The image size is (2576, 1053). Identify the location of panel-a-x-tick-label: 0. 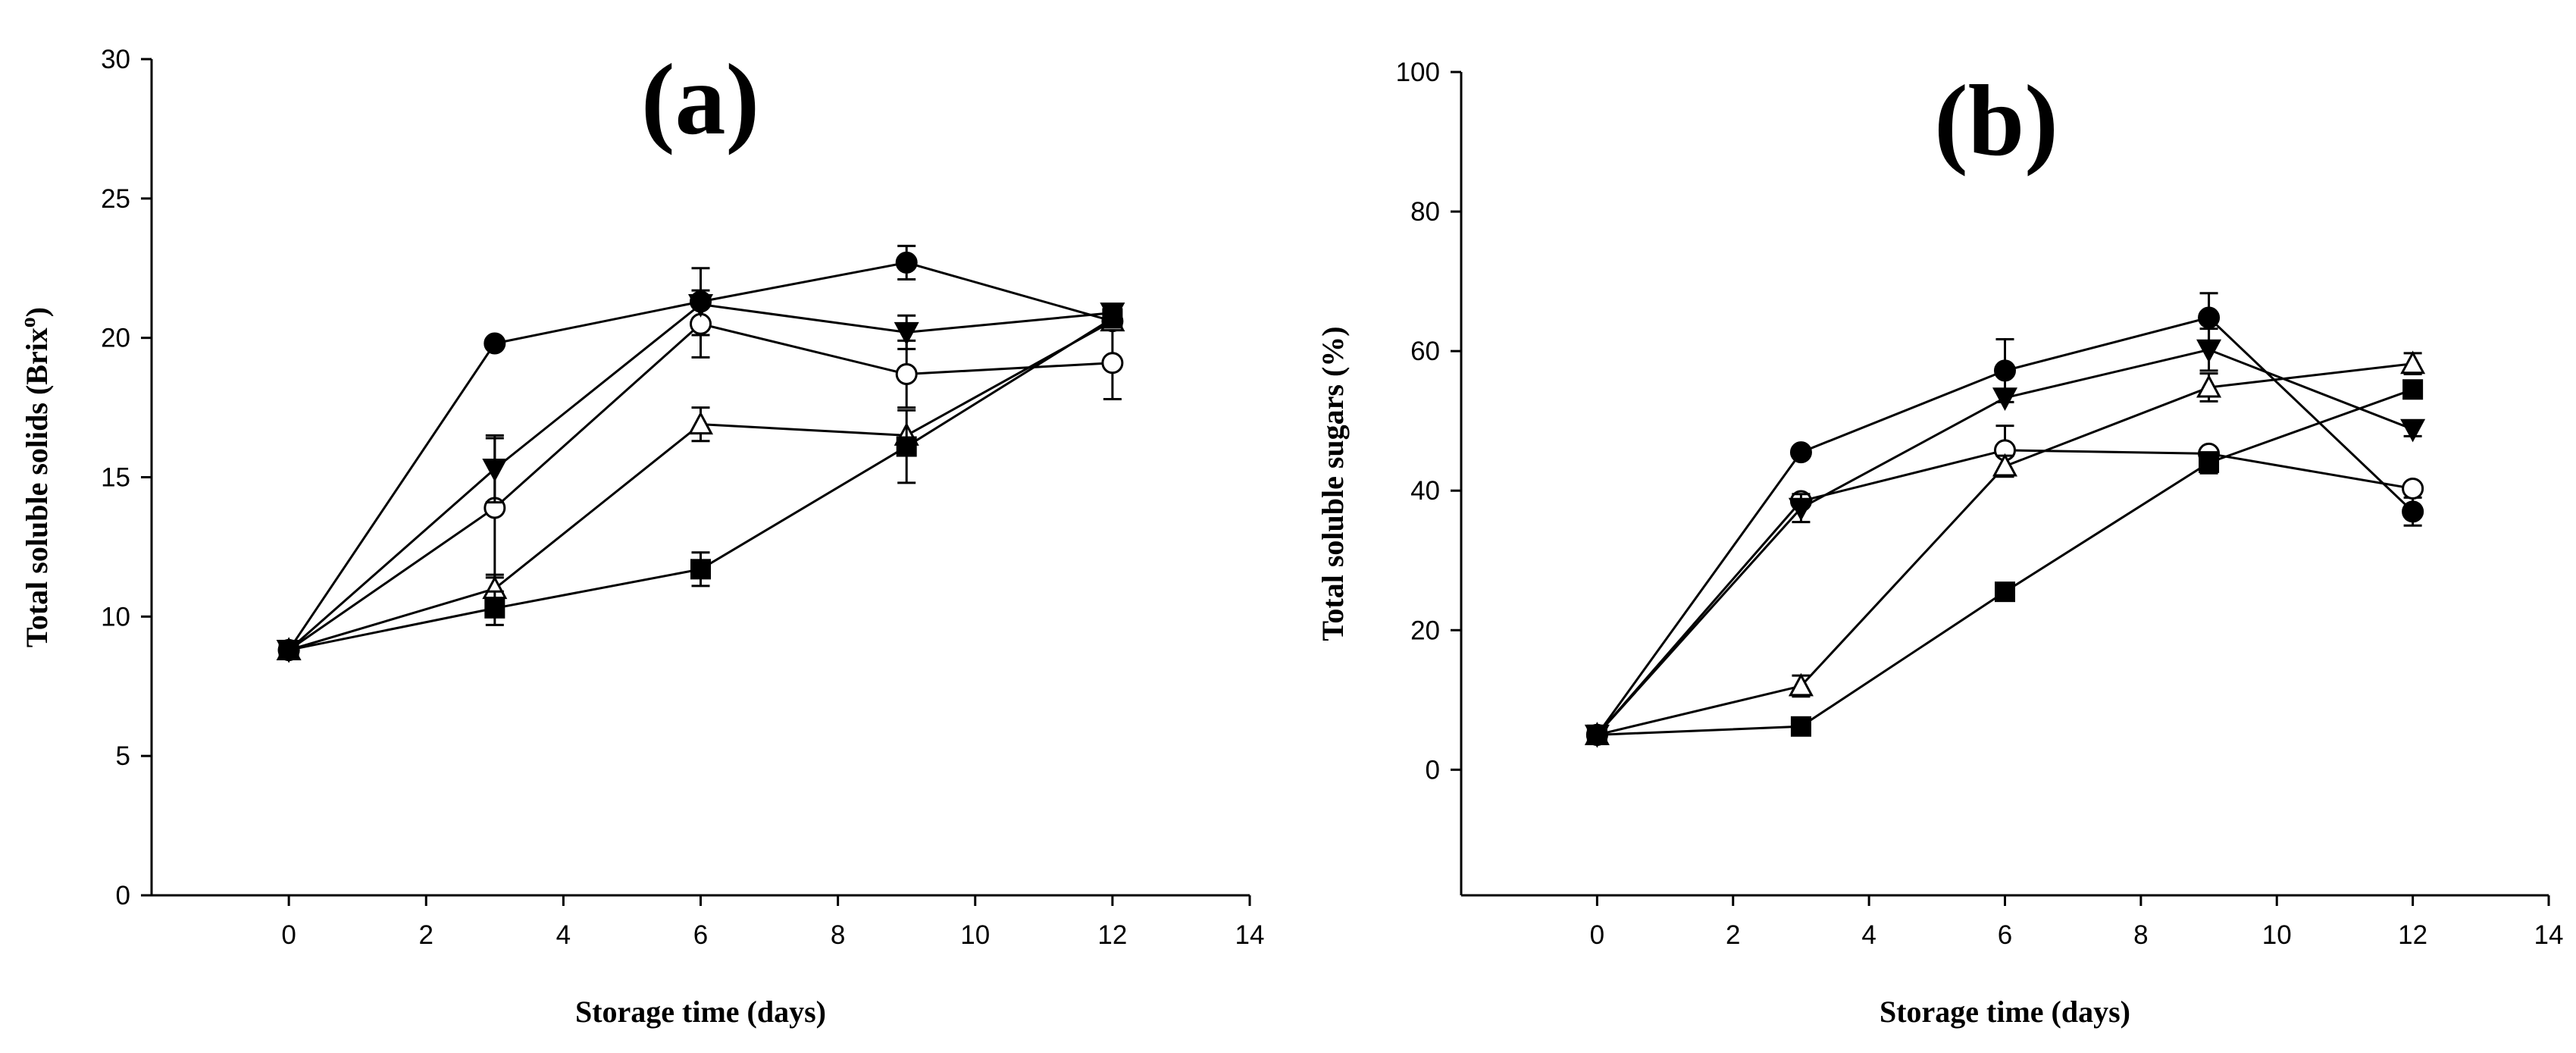
(288, 935).